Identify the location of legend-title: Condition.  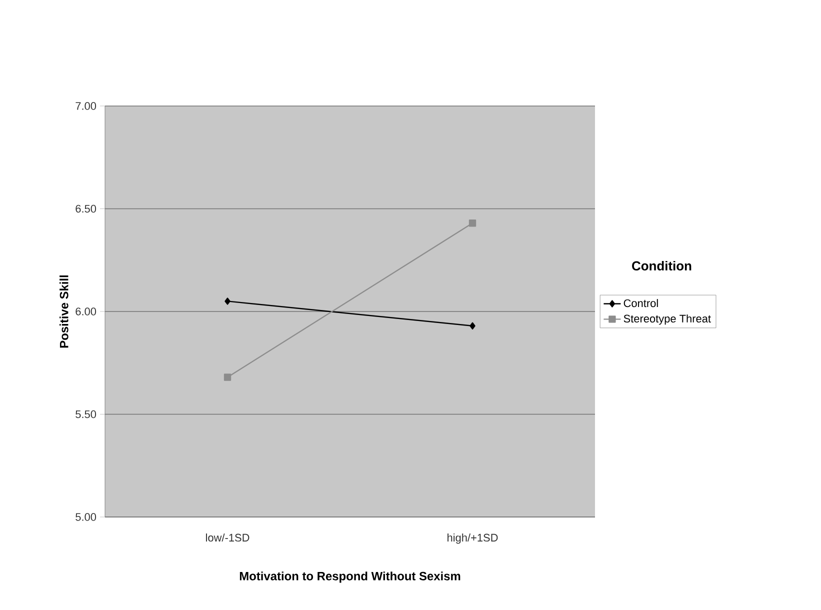
(662, 265).